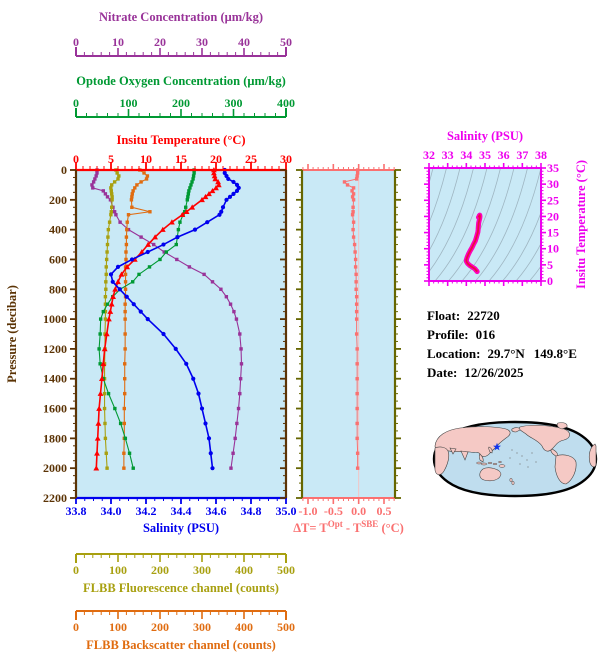  Describe the element at coordinates (64, 170) in the screenshot. I see `pressure-tick-label: 0` at that location.